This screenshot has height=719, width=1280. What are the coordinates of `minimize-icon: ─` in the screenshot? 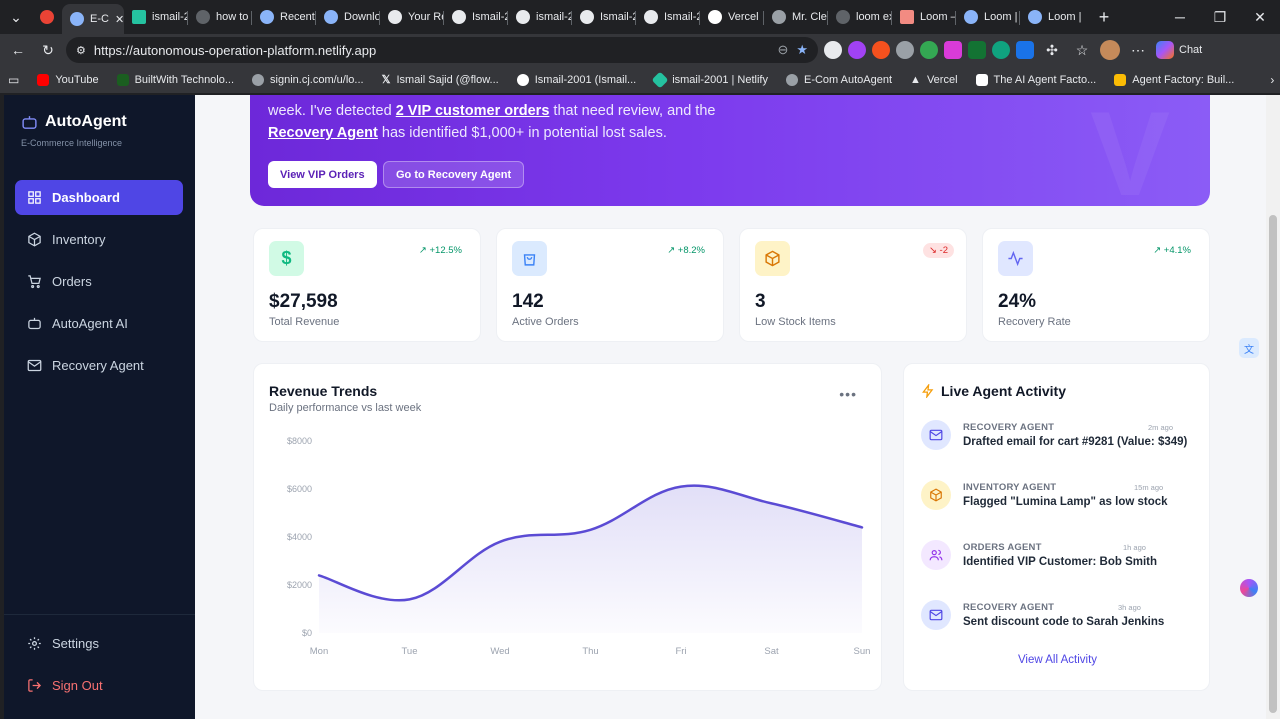 It's located at (1180, 17).